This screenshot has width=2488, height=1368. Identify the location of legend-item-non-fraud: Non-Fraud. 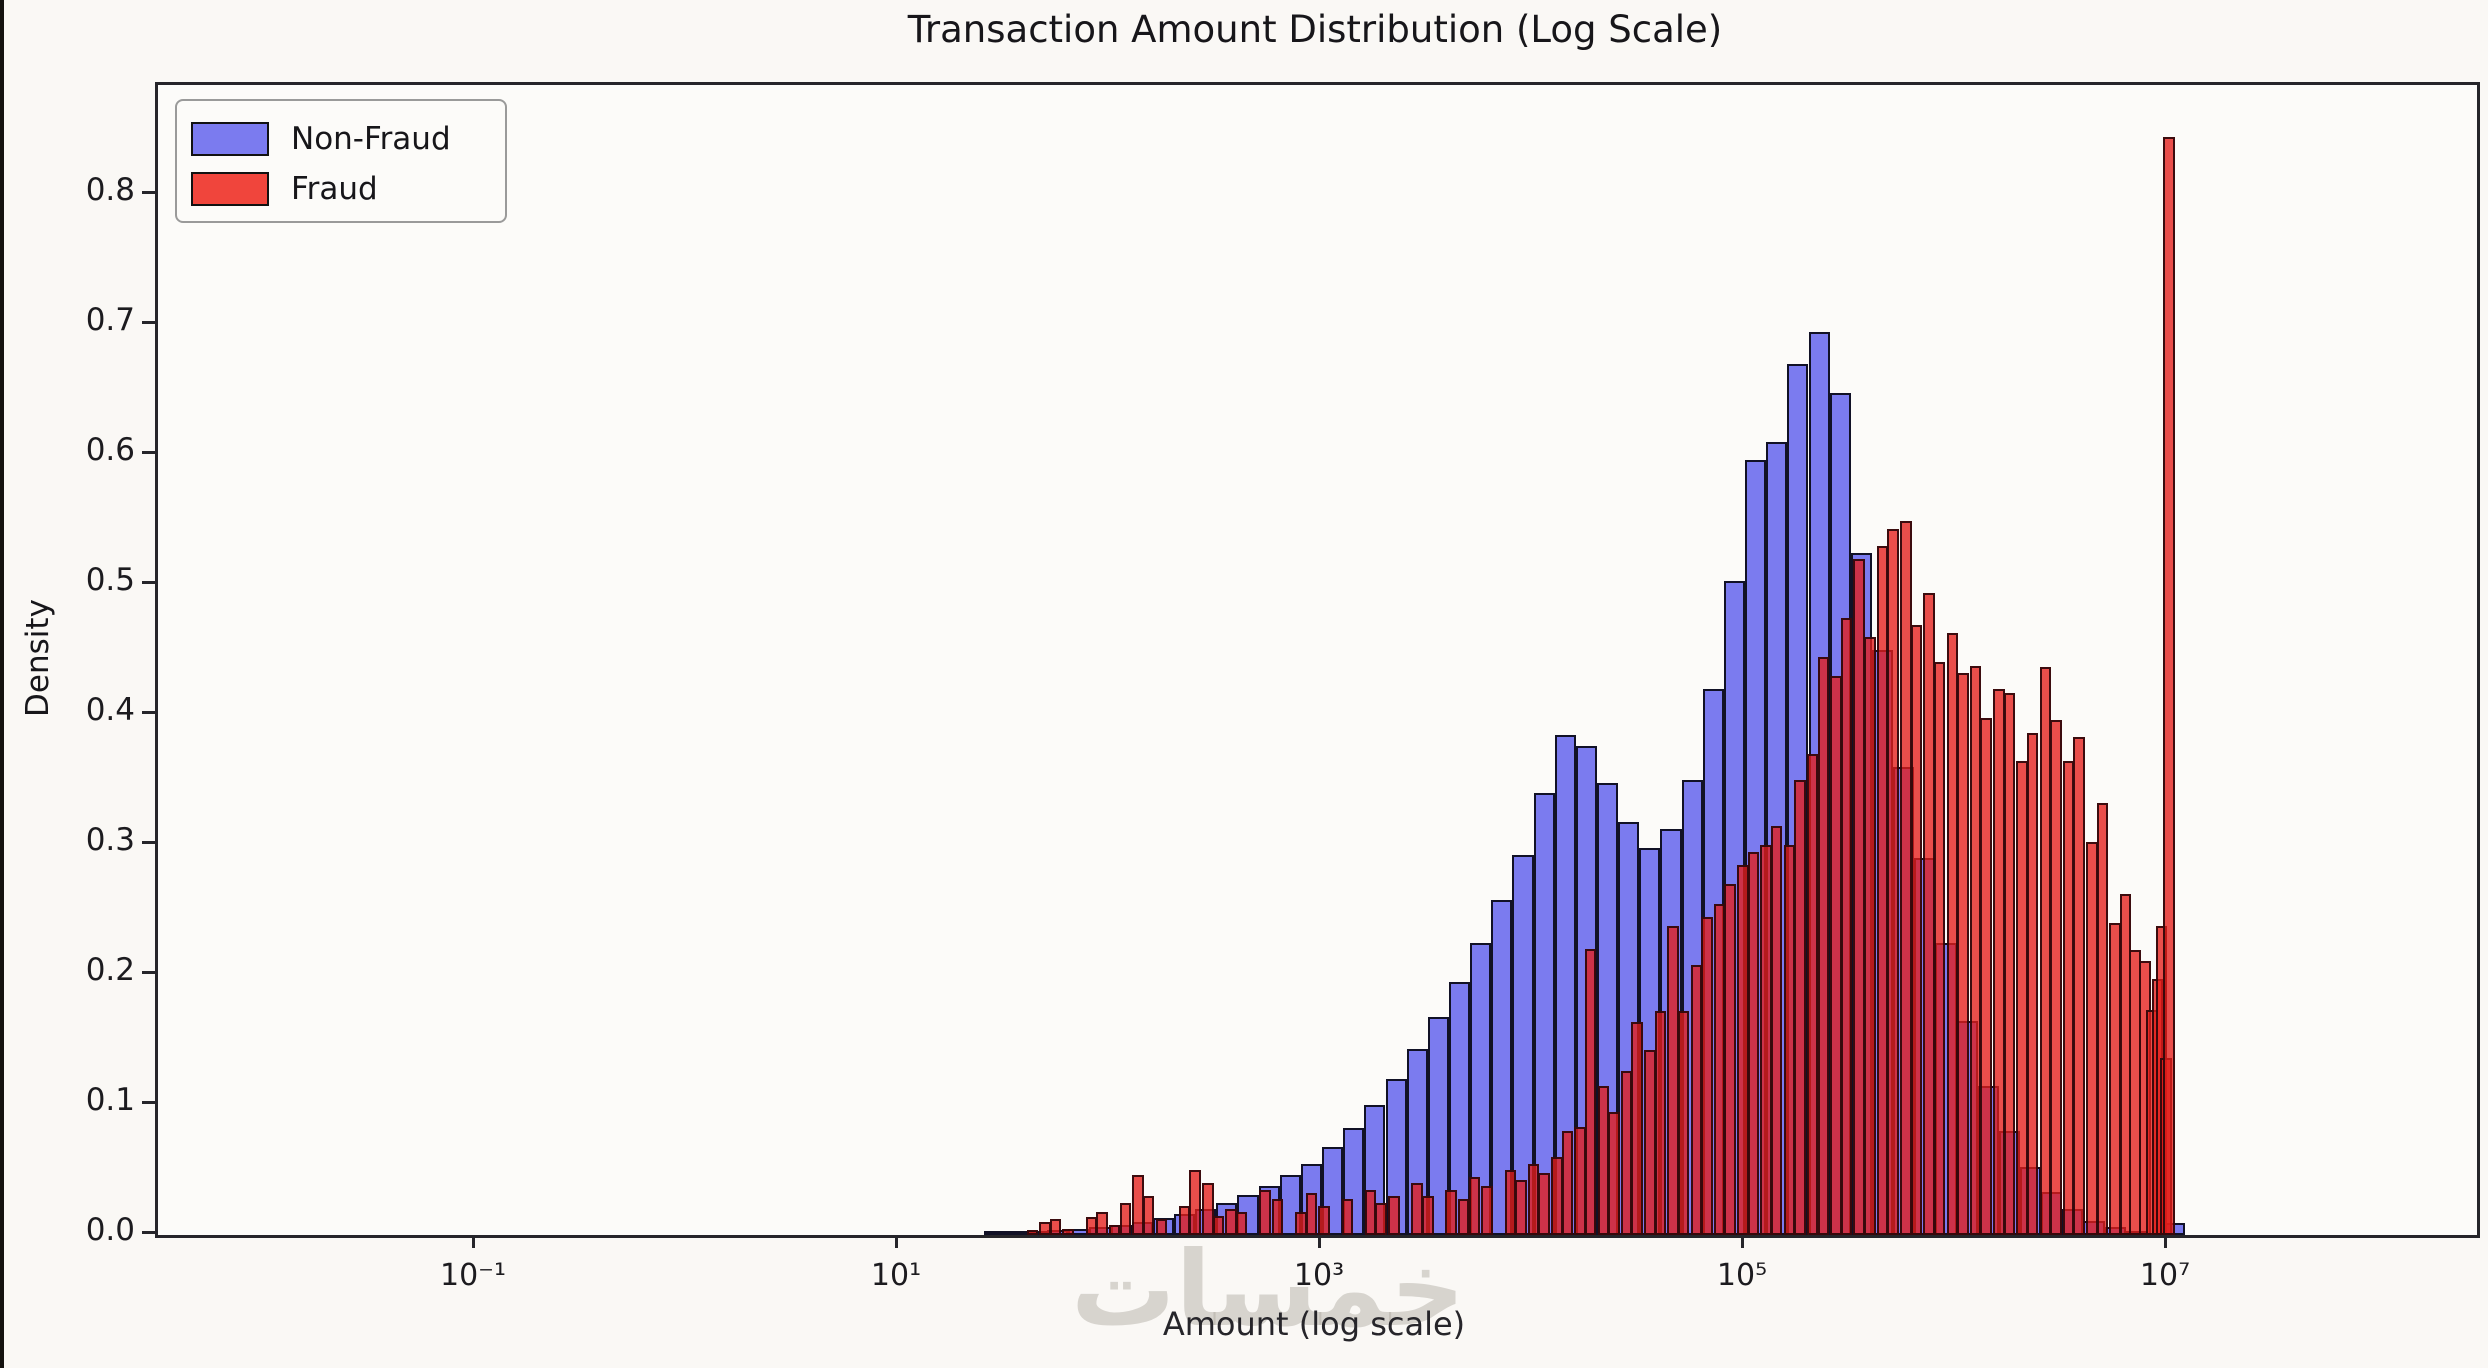
(339, 139).